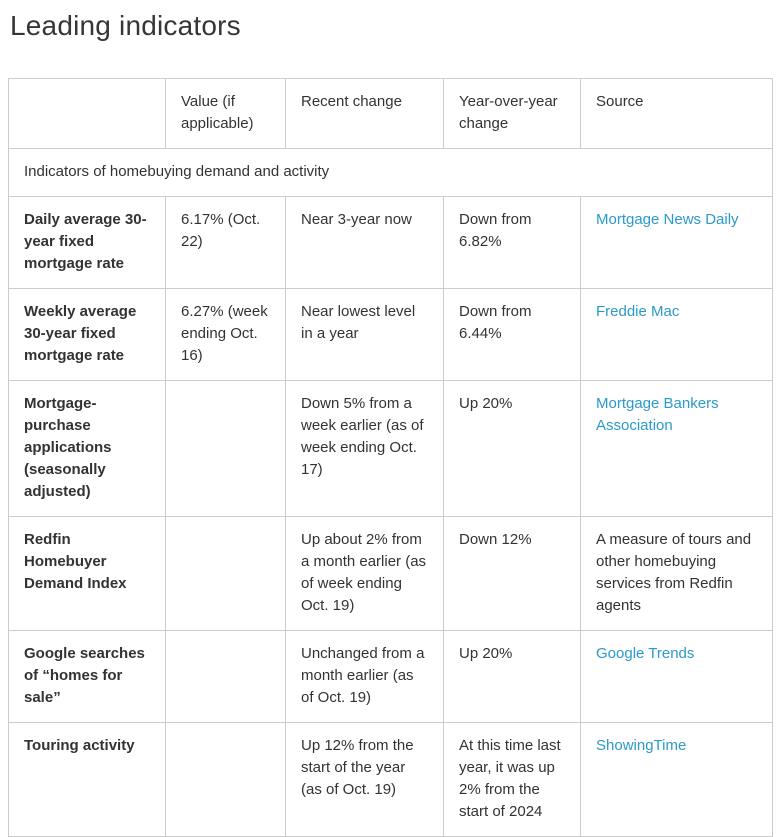 The height and width of the screenshot is (837, 780). I want to click on source-link: ShowingTime, so click(641, 745).